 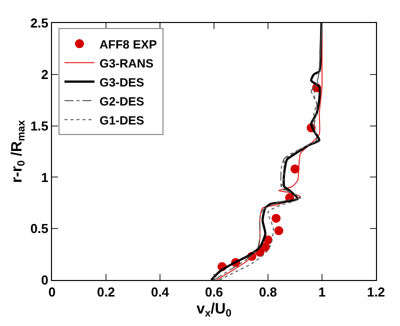 What do you see at coordinates (39, 126) in the screenshot?
I see `y-tick-label: 1.5` at bounding box center [39, 126].